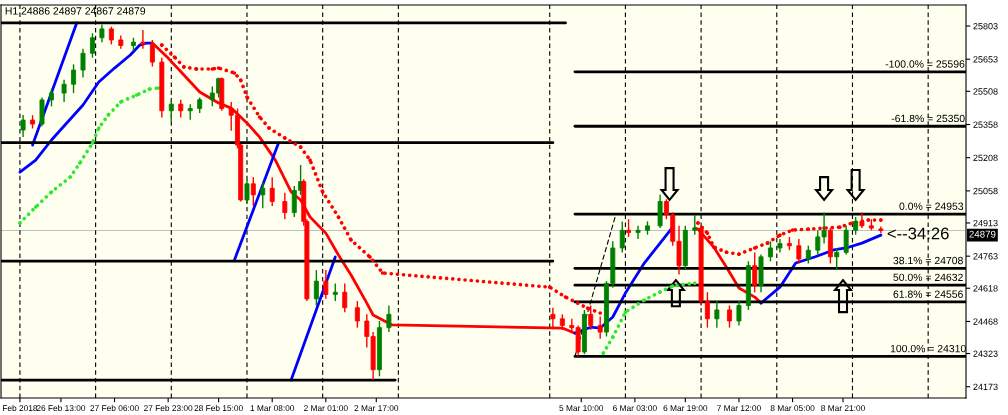 The width and height of the screenshot is (1008, 415). I want to click on annotation: 61.8% = 24556, so click(928, 294).